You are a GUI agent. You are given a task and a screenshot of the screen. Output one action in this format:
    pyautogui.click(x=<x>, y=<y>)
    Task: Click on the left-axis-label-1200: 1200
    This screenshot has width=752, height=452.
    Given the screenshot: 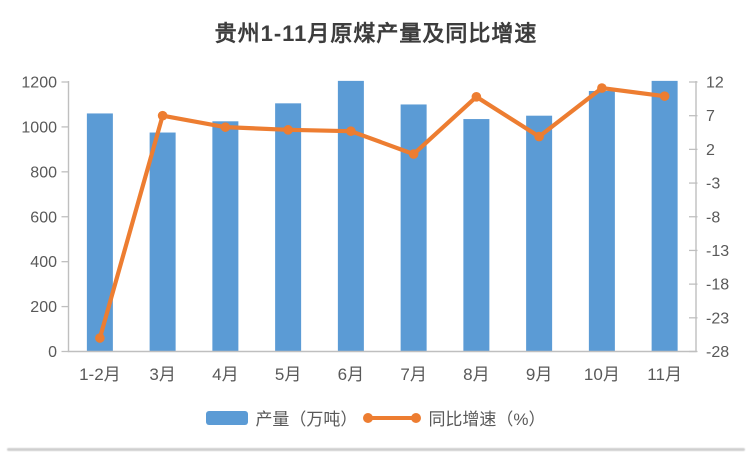 What is the action you would take?
    pyautogui.click(x=39, y=83)
    